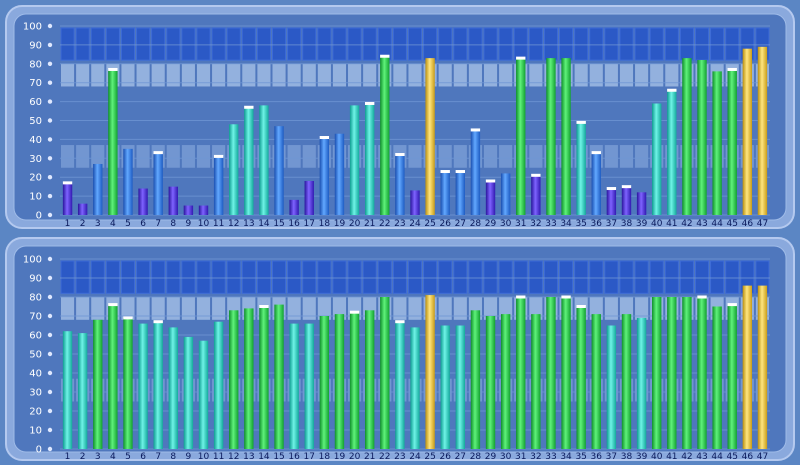  What do you see at coordinates (158, 457) in the screenshot?
I see `x-tick-label: 7` at bounding box center [158, 457].